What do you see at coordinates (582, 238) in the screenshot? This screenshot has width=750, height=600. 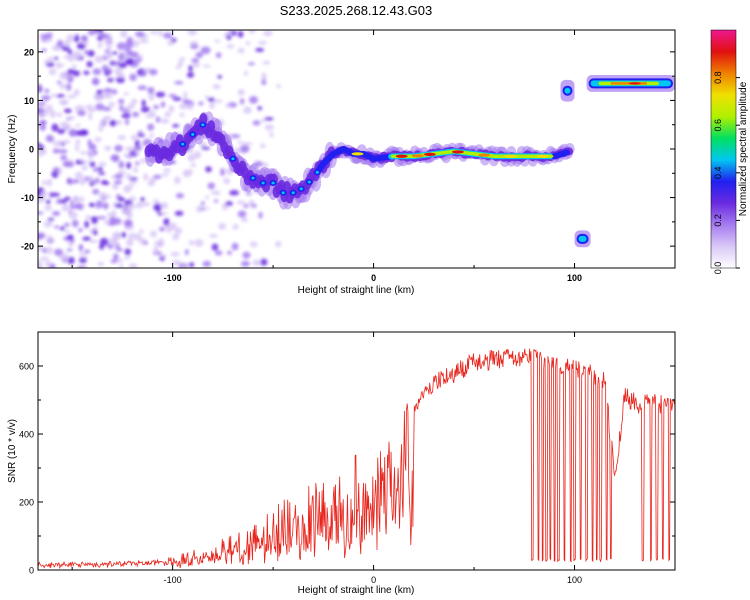 I see `island-inner` at bounding box center [582, 238].